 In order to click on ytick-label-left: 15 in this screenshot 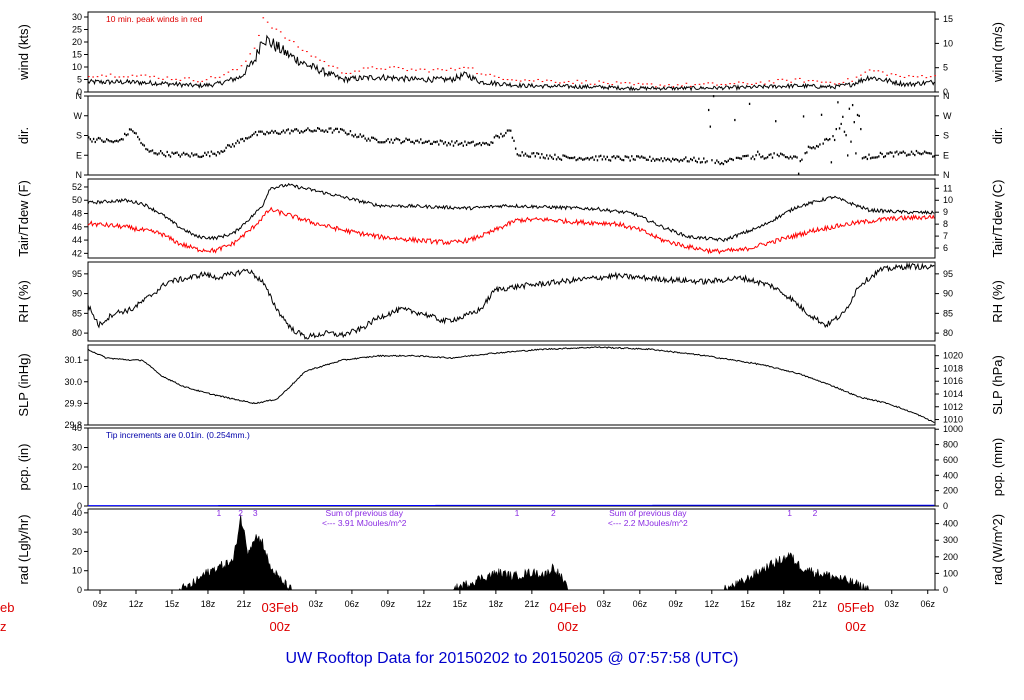, I will do `click(77, 55)`.